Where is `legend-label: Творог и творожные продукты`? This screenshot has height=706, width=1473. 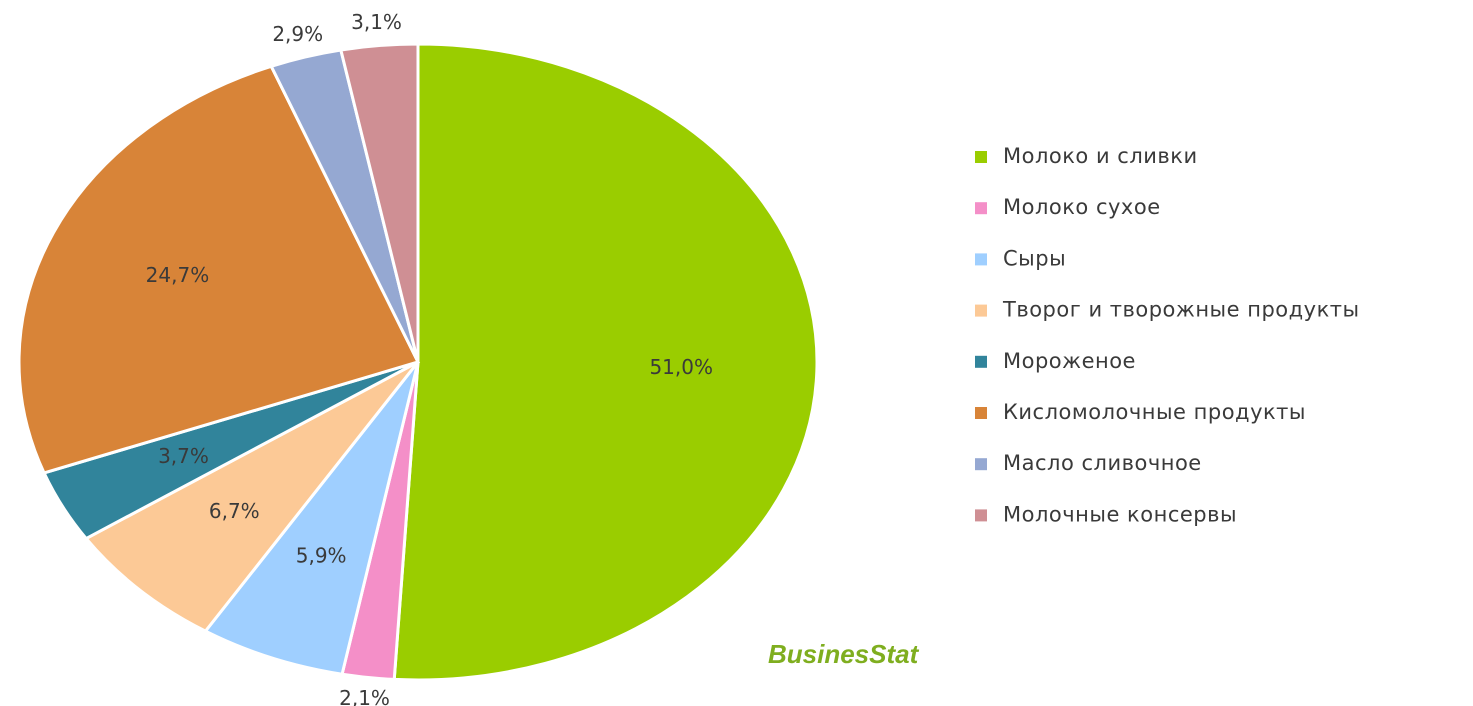
legend-label: Творог и творожные продукты is located at coordinates (1181, 310).